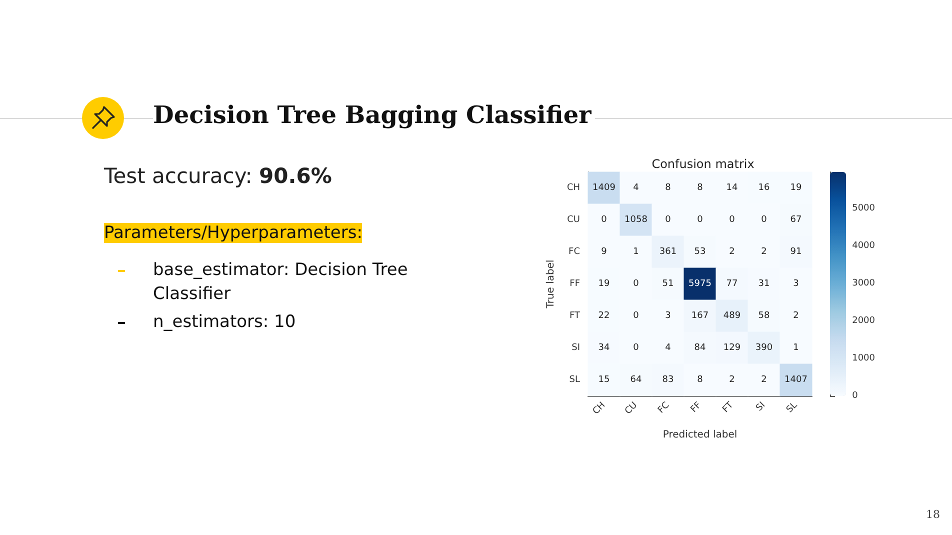 The image size is (952, 535). What do you see at coordinates (573, 188) in the screenshot?
I see `y-tick-label: CH` at bounding box center [573, 188].